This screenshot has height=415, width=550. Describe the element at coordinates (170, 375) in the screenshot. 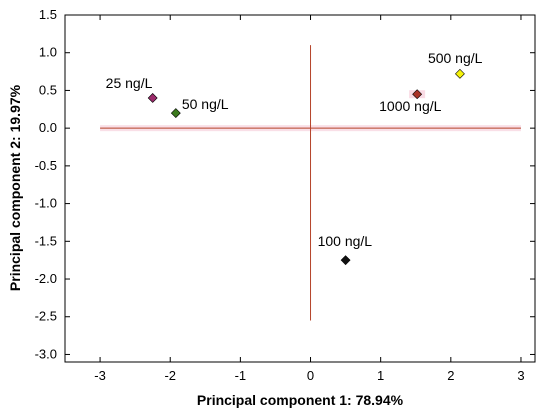

I see `x-tick-label: -2` at that location.